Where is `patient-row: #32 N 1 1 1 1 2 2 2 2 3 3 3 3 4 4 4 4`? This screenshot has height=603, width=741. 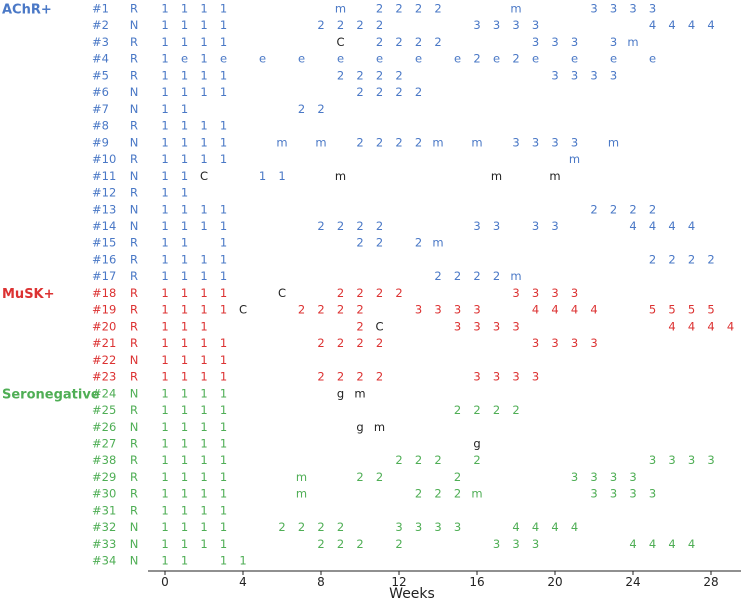 patient-row: #32 N 1 1 1 1 2 2 2 2 3 3 3 3 4 4 4 4 is located at coordinates (335, 527).